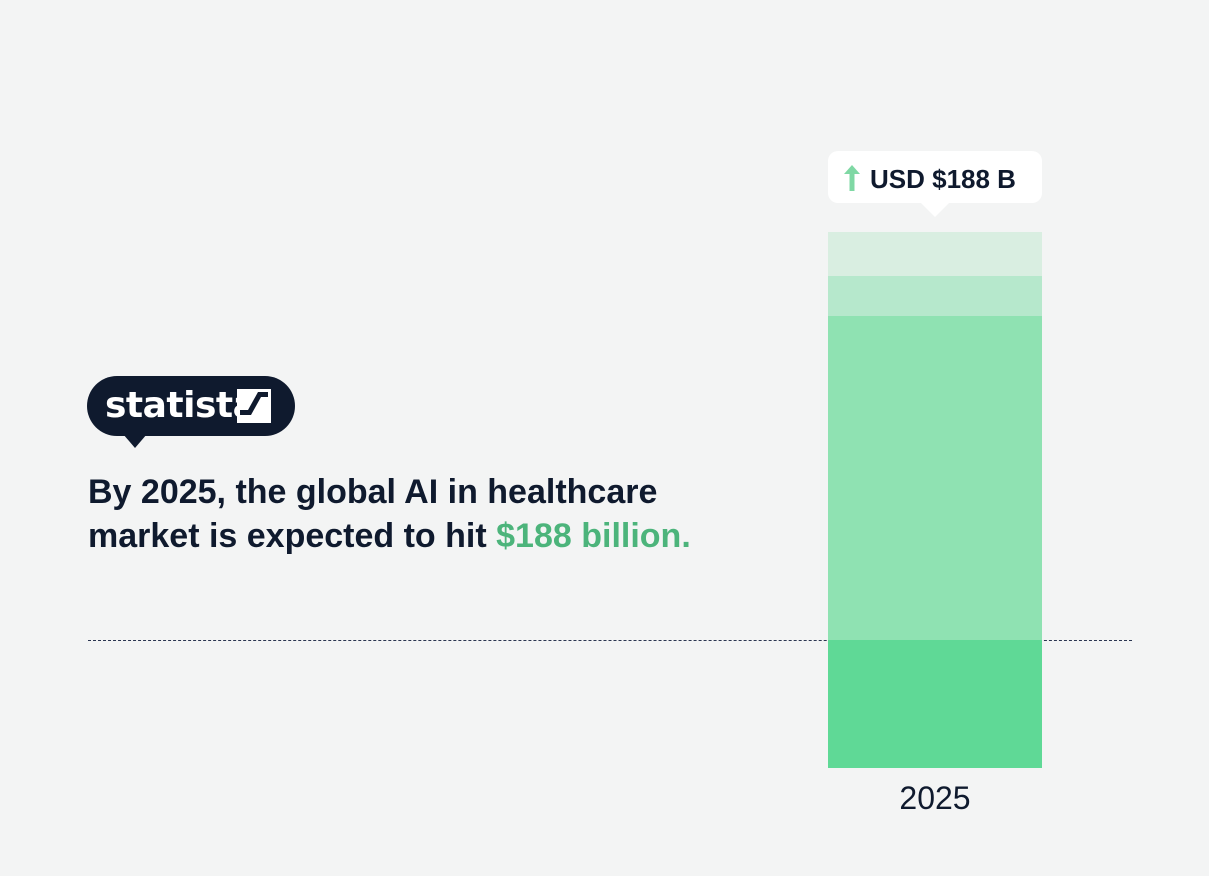 This screenshot has width=1209, height=876. I want to click on value-label: USD $188 B, so click(943, 179).